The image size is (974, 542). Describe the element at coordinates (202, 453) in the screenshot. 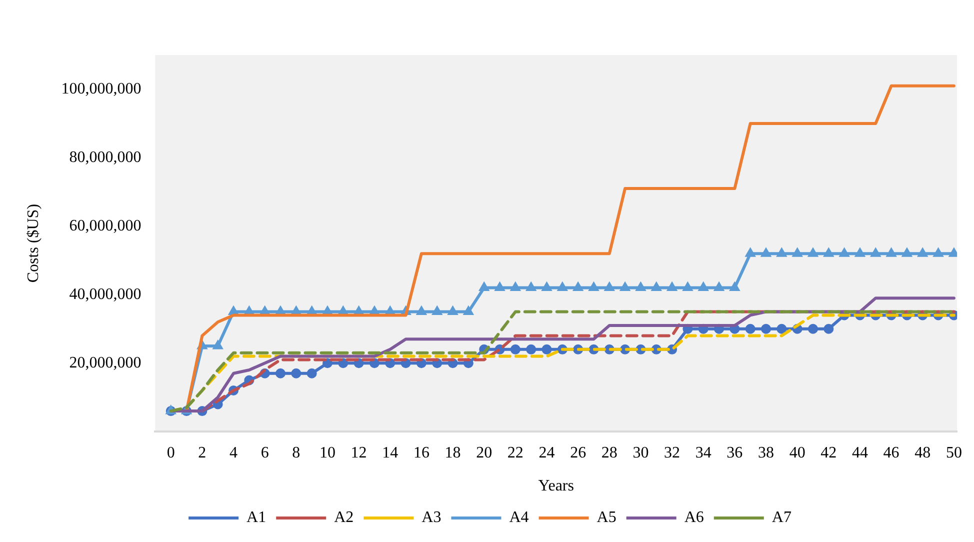

I see `x-tick-label: 2` at that location.